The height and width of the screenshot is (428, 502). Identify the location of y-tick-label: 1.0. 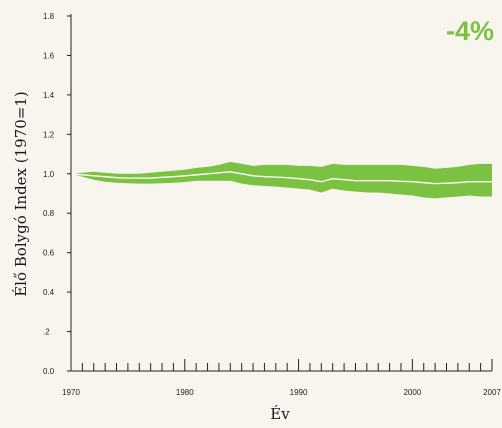
(49, 174).